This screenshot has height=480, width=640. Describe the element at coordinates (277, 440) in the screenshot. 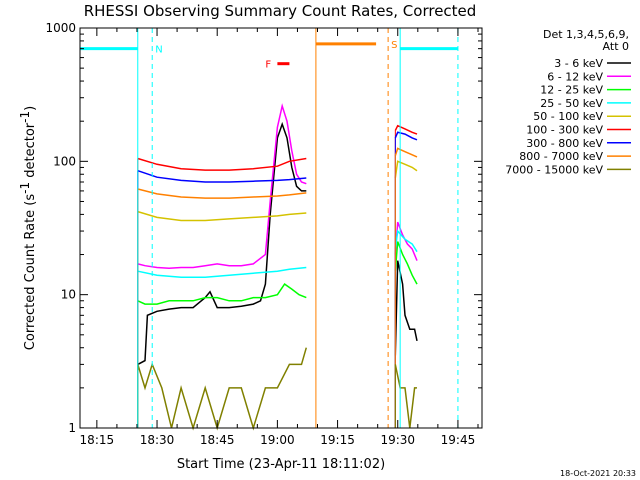

I see `x-tick-label: 19:00` at that location.